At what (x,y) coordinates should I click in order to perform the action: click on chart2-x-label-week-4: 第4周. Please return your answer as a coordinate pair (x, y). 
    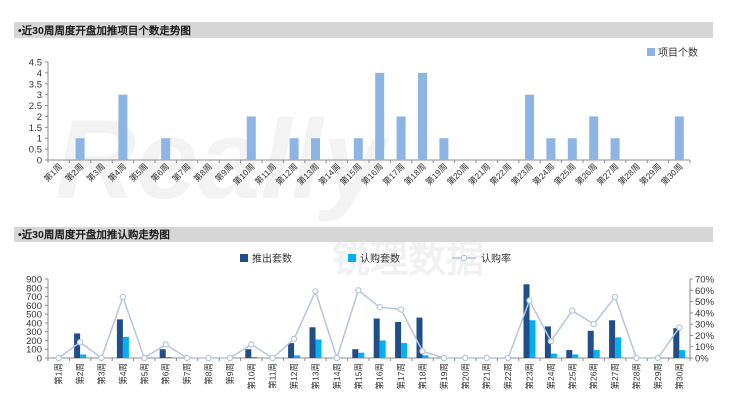
    Looking at the image, I should click on (123, 374).